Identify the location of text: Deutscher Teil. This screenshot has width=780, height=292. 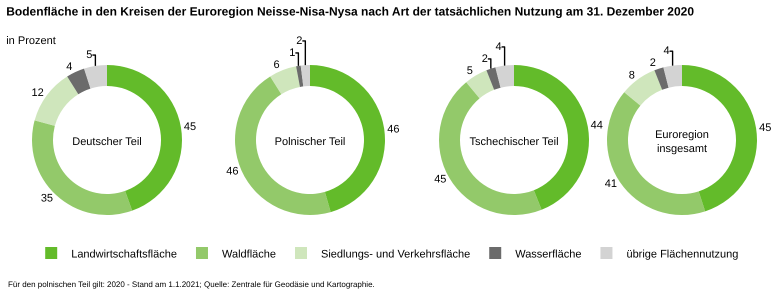
(107, 142).